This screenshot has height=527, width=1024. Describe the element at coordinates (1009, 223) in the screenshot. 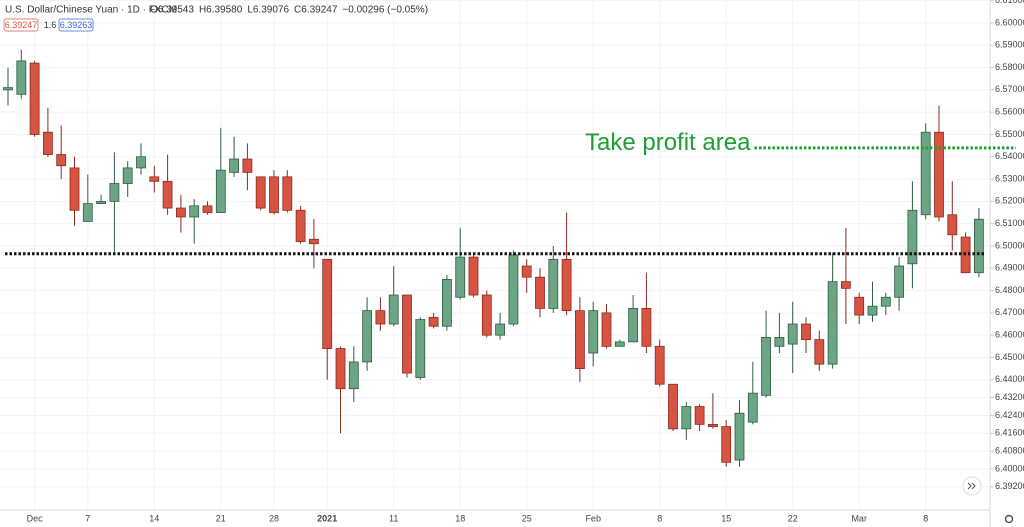

I see `y-tick-label: 6.51000` at that location.